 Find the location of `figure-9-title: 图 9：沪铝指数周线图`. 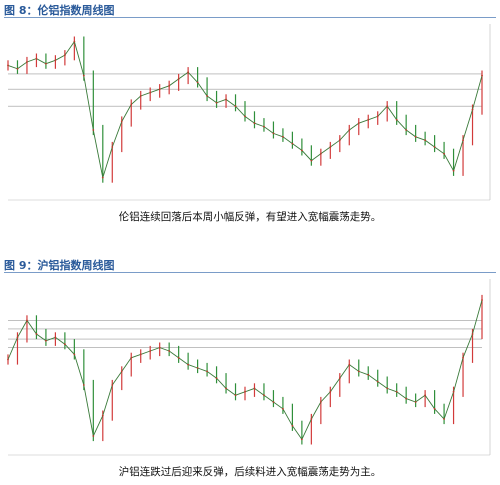

figure-9-title: 图 9：沪铝指数周线图 is located at coordinates (59, 265).